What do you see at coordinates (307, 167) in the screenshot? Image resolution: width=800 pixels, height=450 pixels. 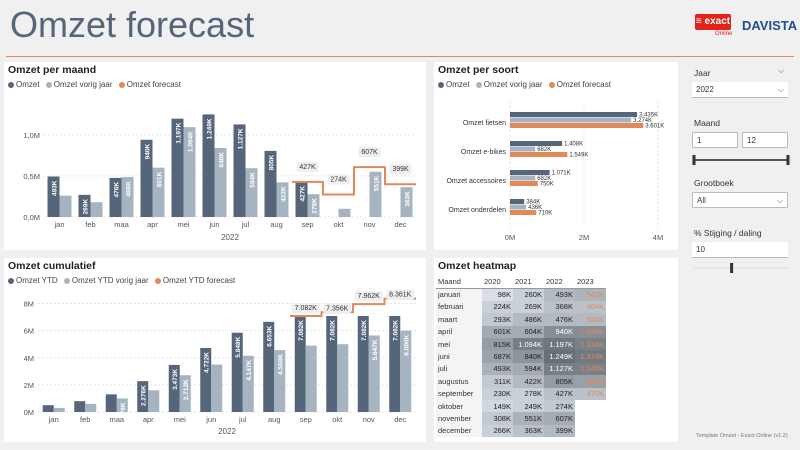 I see `forecast-label: 427K` at bounding box center [307, 167].